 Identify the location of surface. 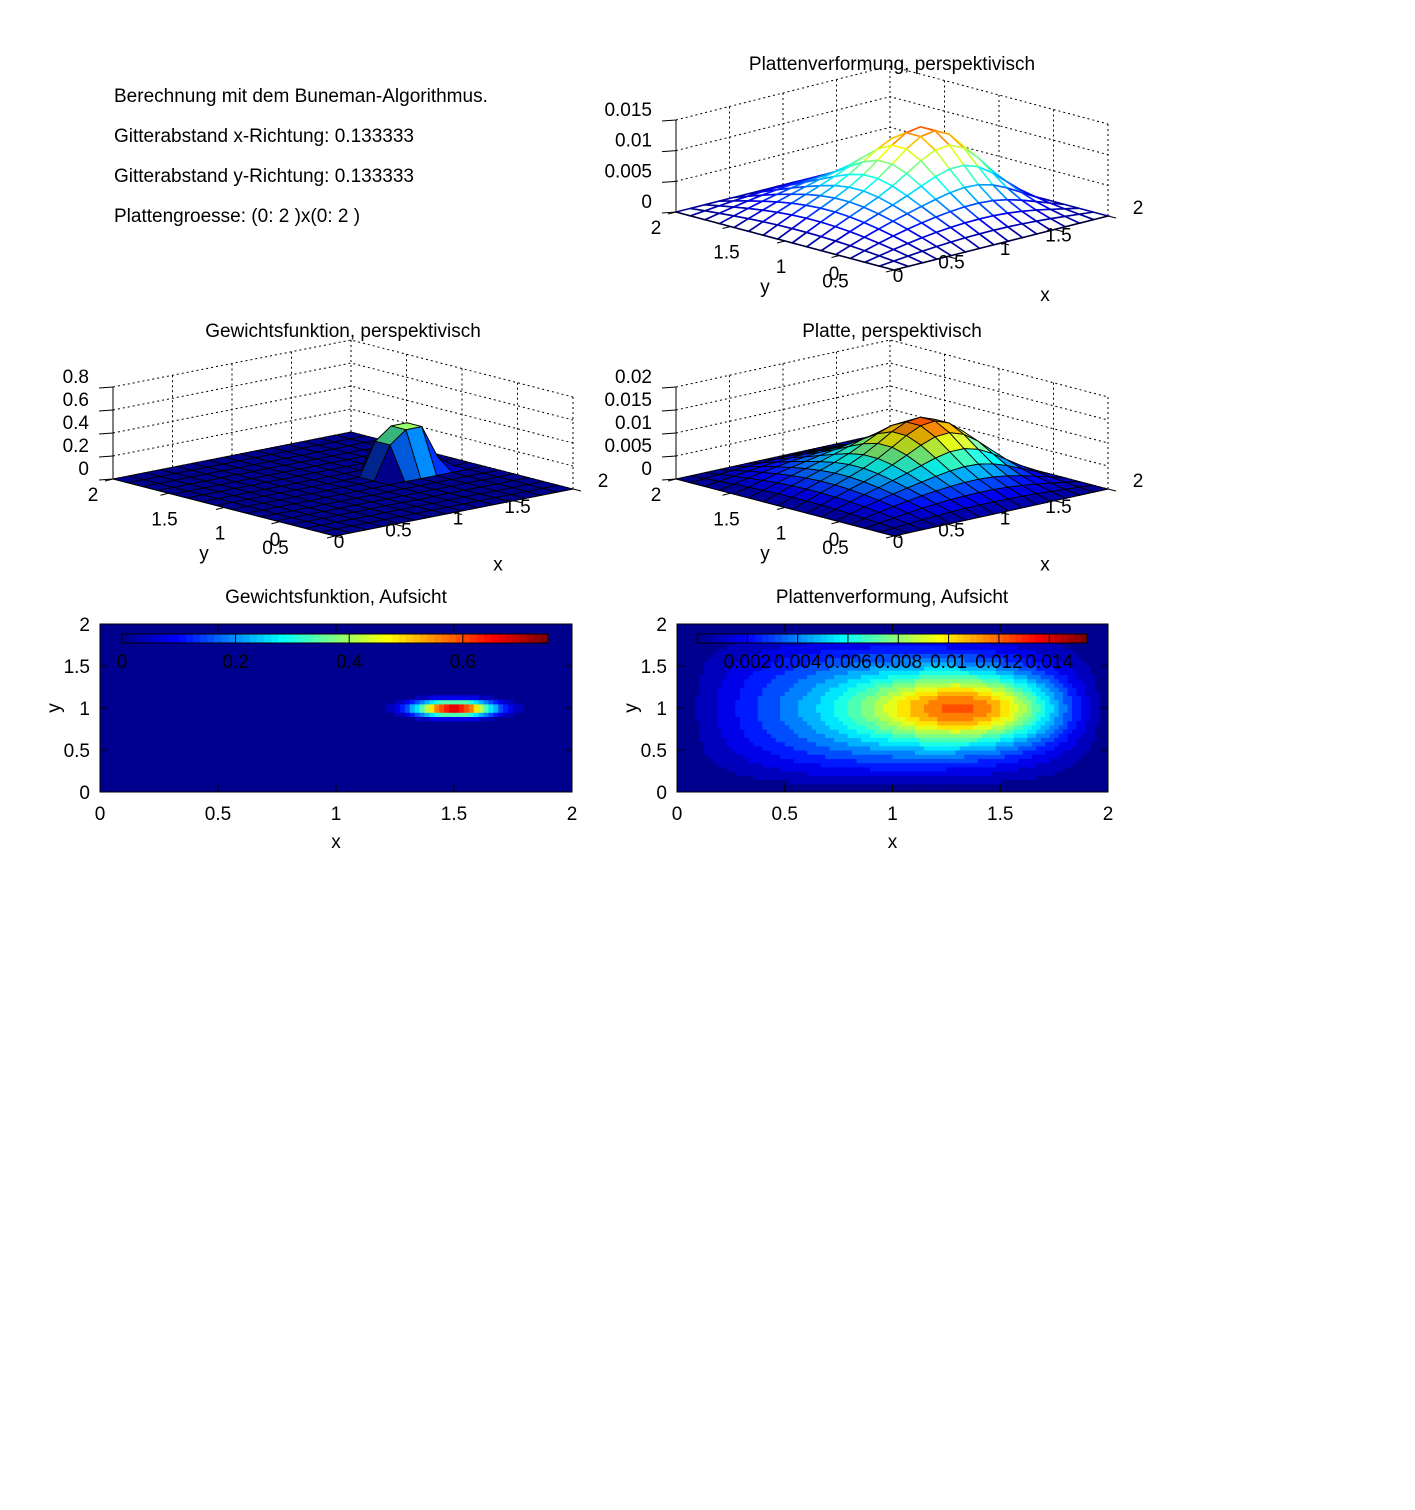
(892, 198).